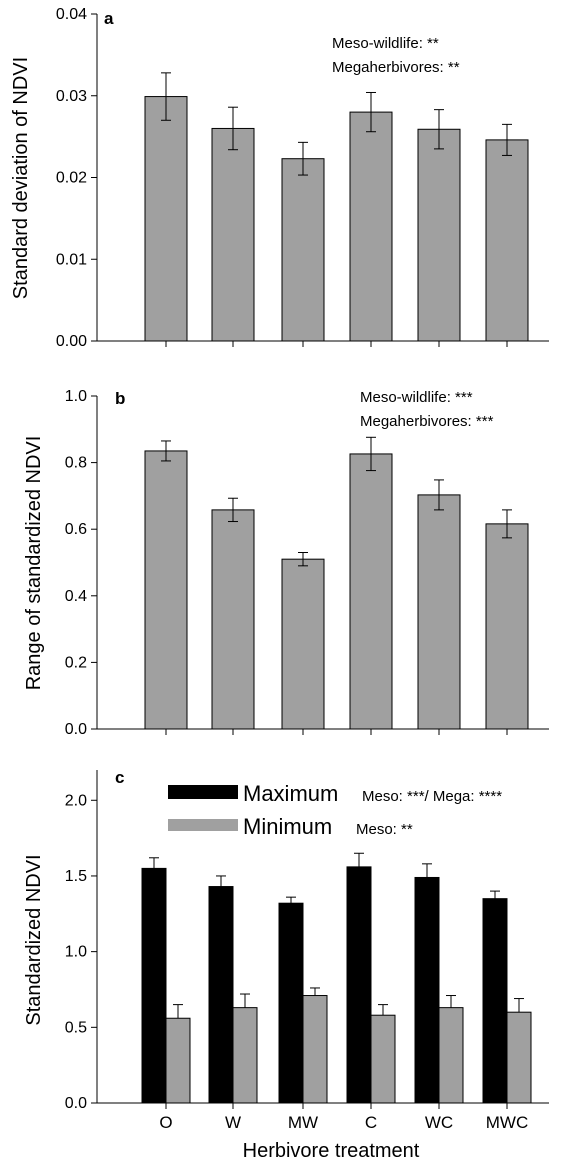 The image size is (573, 1165). What do you see at coordinates (34, 563) in the screenshot?
I see `panel-b-ylabel: Range of standardized NDVI` at bounding box center [34, 563].